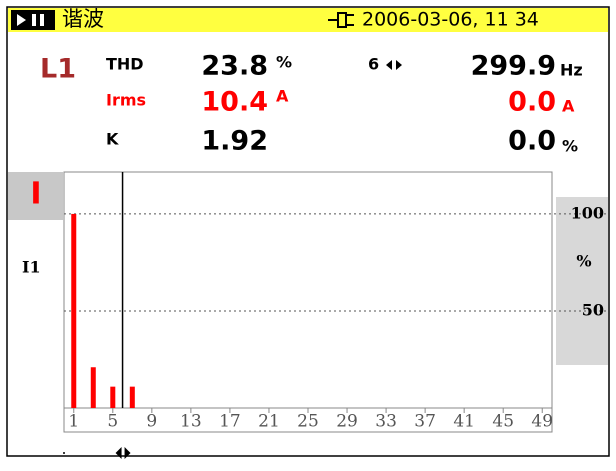 The image size is (616, 471). What do you see at coordinates (425, 422) in the screenshot?
I see `x-tick-label: 37` at bounding box center [425, 422].